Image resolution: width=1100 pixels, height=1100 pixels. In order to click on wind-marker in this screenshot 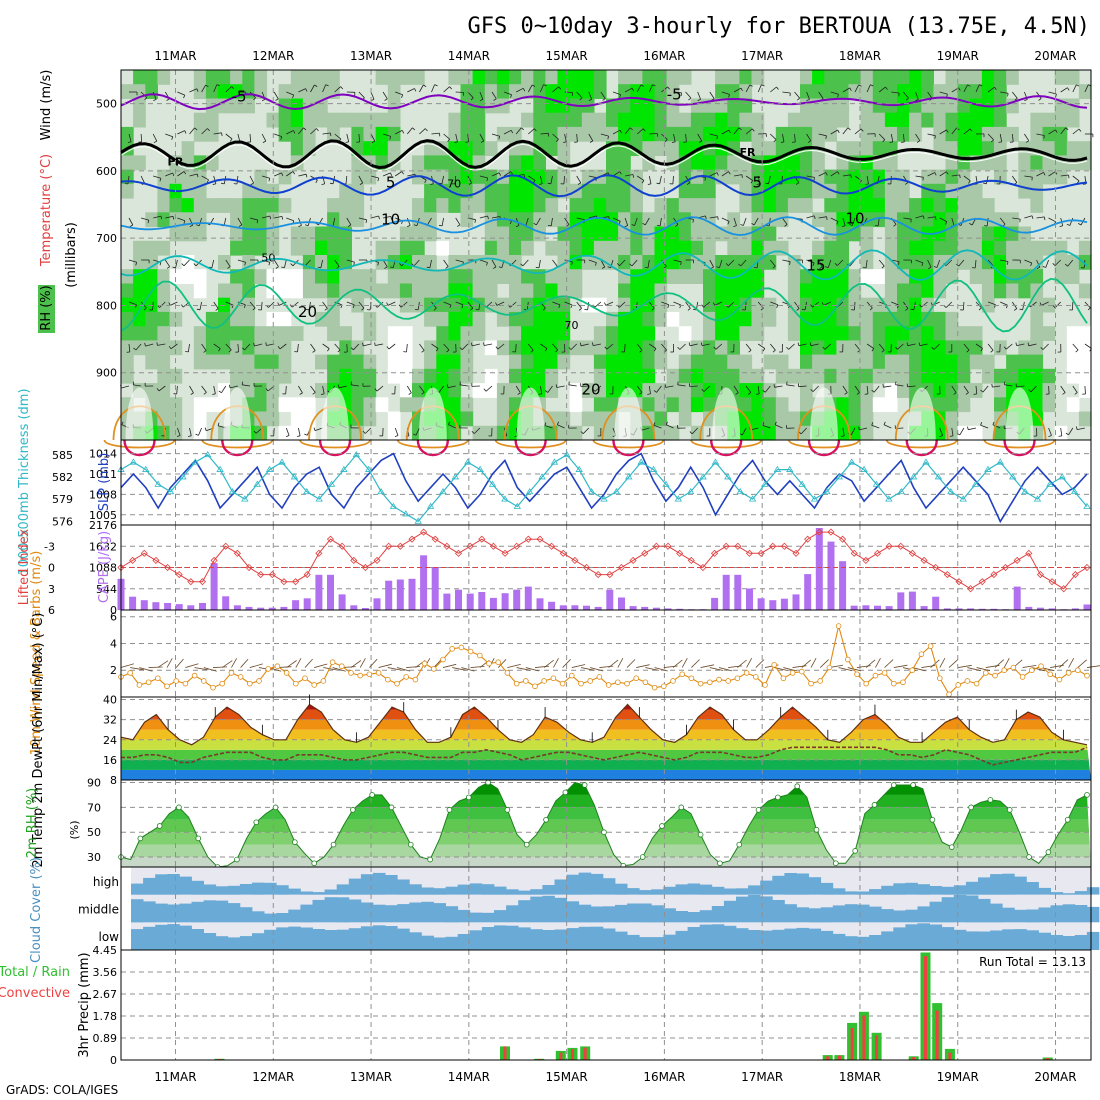, I will do `click(397, 683)`.